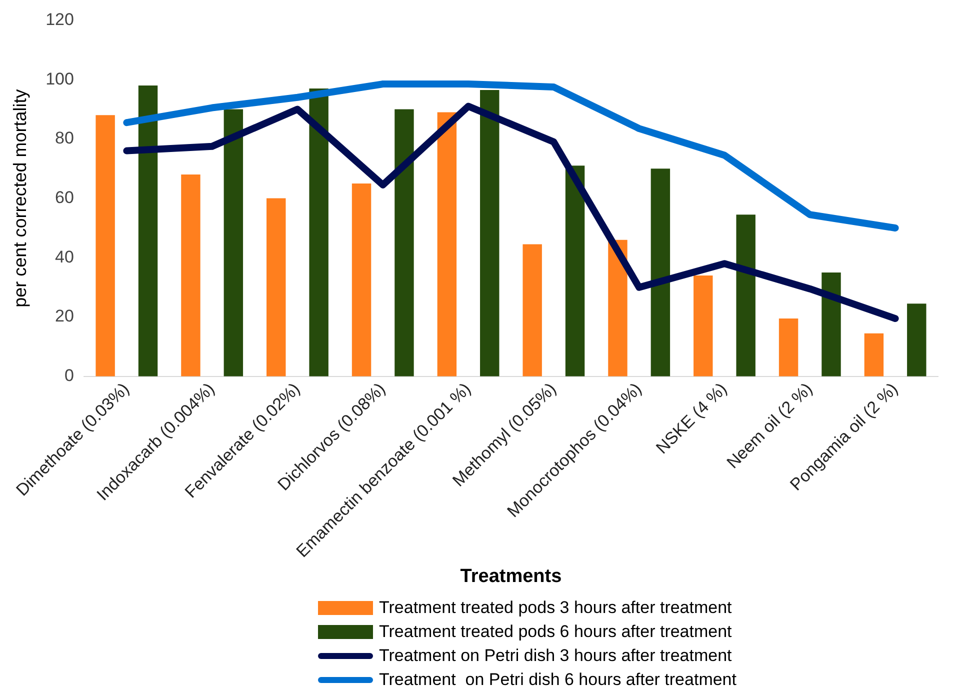  I want to click on y-tick-label: 100, so click(60, 78).